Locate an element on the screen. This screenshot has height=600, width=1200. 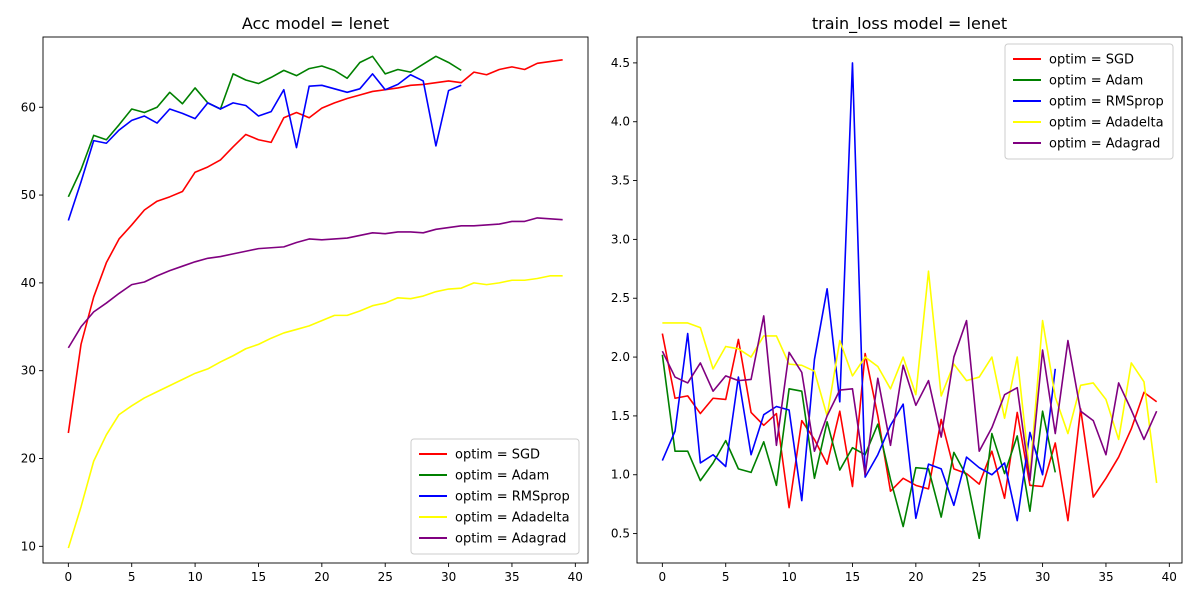
chart-title: train_loss model = lenet is located at coordinates (909, 24).